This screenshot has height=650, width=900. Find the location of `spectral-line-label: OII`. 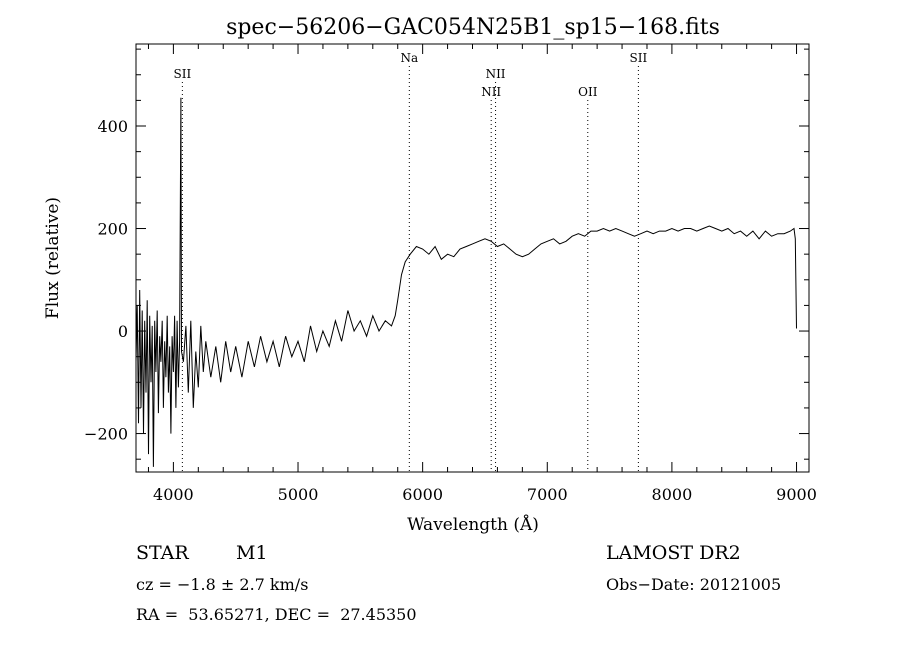

spectral-line-label: OII is located at coordinates (588, 92).